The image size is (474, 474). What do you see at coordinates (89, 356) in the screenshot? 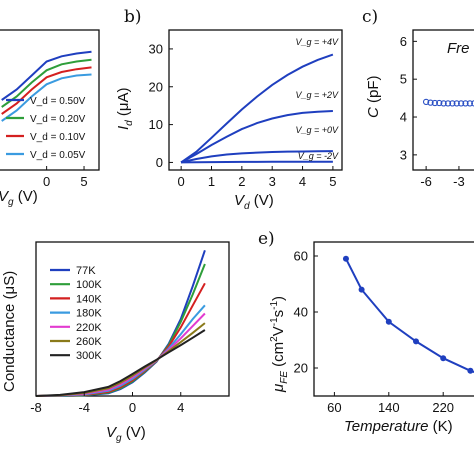
I see `legend-label: 300K` at bounding box center [89, 356].